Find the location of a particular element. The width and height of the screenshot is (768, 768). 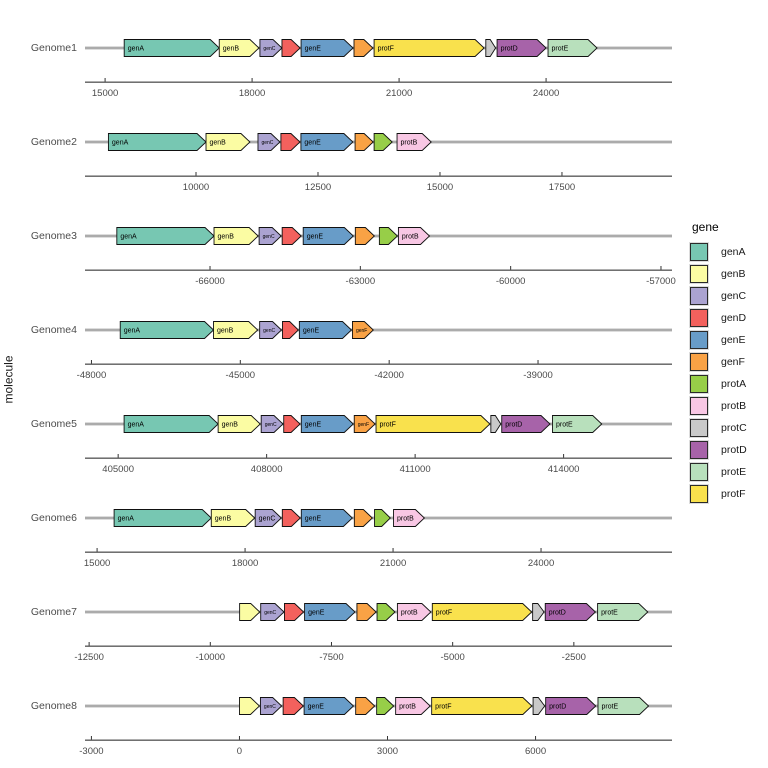

legend-key-genA is located at coordinates (699, 252).